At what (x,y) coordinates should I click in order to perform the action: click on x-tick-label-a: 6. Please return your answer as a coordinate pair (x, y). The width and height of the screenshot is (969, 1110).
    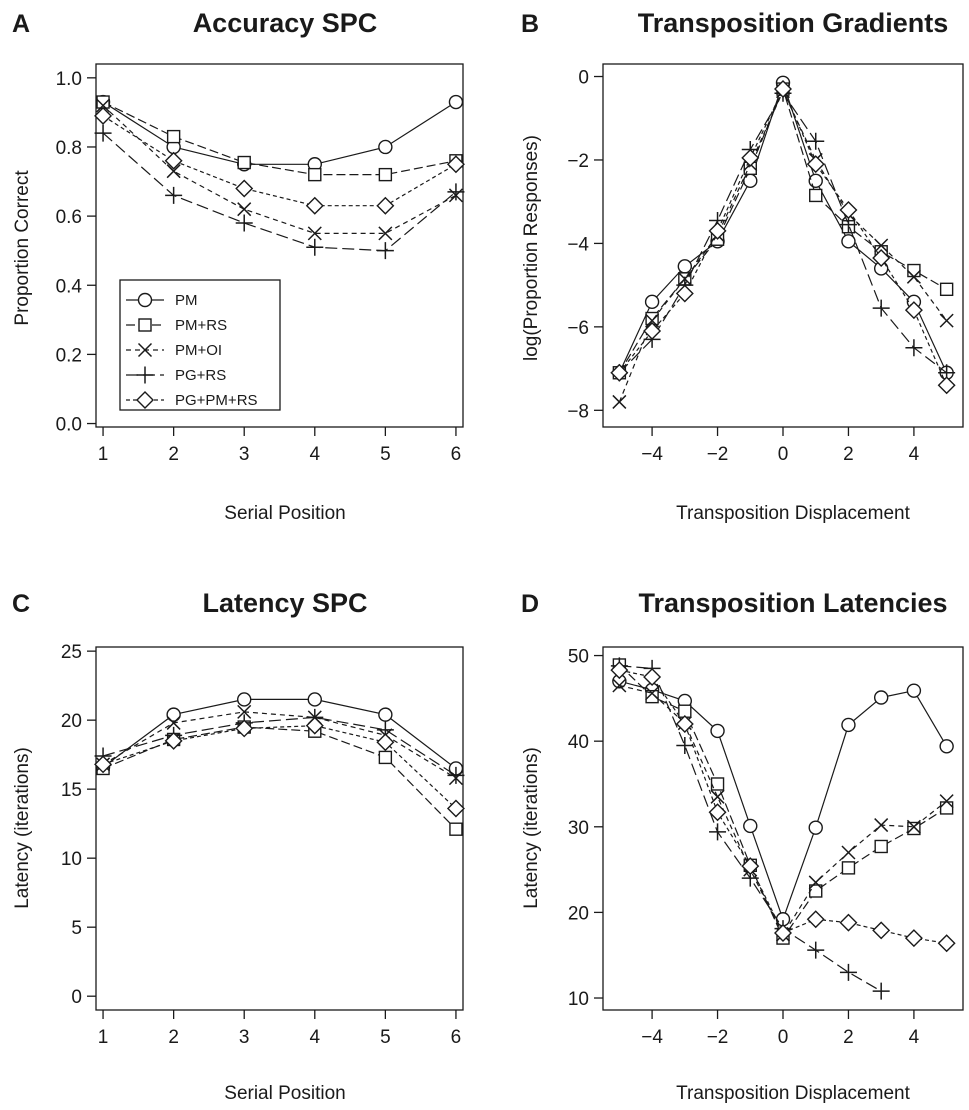
    Looking at the image, I should click on (456, 454).